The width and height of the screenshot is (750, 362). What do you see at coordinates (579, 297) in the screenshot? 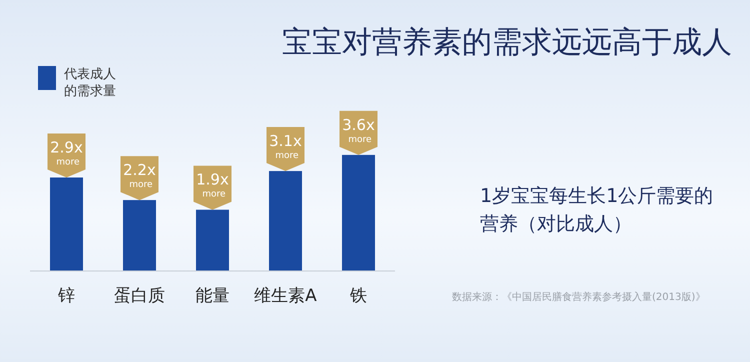
I see `annotation: 数据来源：《中国居民膳食营养素参考摄入量(2013版)》` at bounding box center [579, 297].